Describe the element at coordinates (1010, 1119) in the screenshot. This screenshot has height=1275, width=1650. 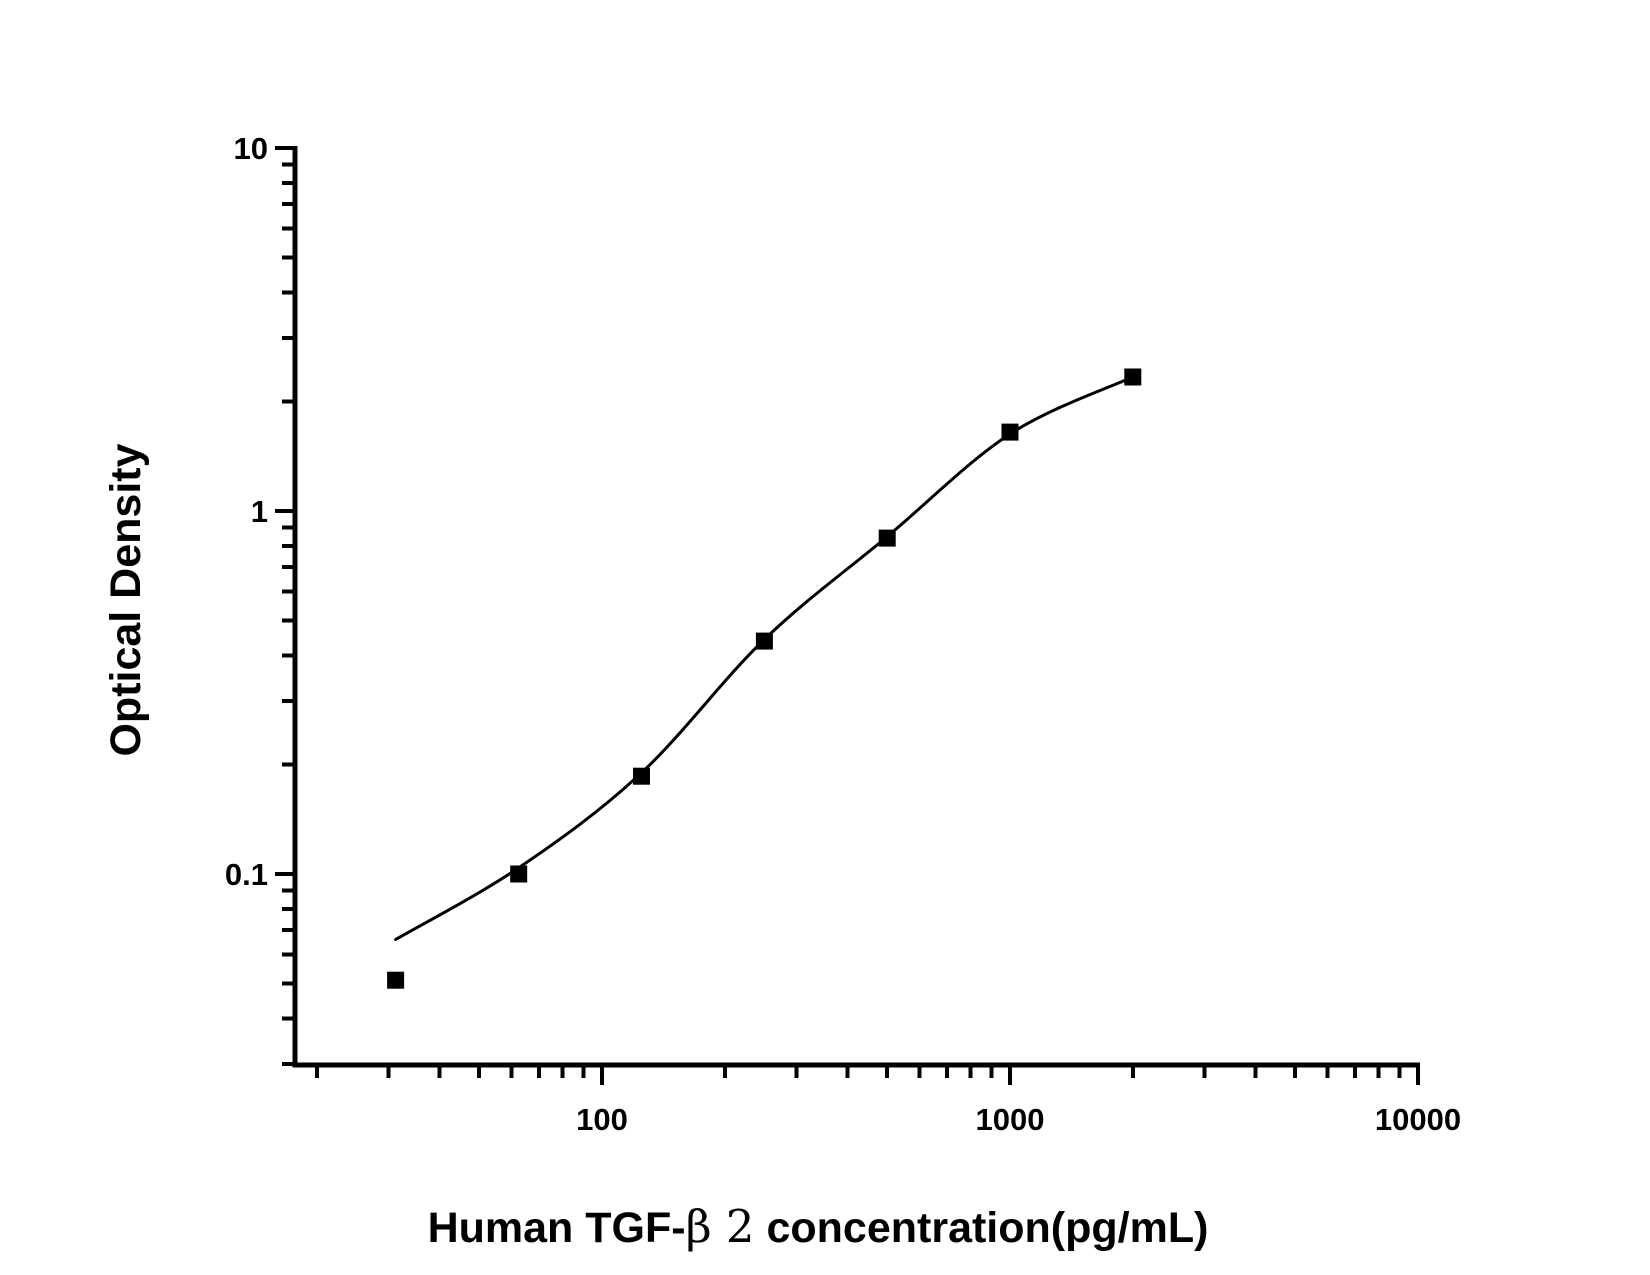
I see `x-tick-label: 1000` at that location.